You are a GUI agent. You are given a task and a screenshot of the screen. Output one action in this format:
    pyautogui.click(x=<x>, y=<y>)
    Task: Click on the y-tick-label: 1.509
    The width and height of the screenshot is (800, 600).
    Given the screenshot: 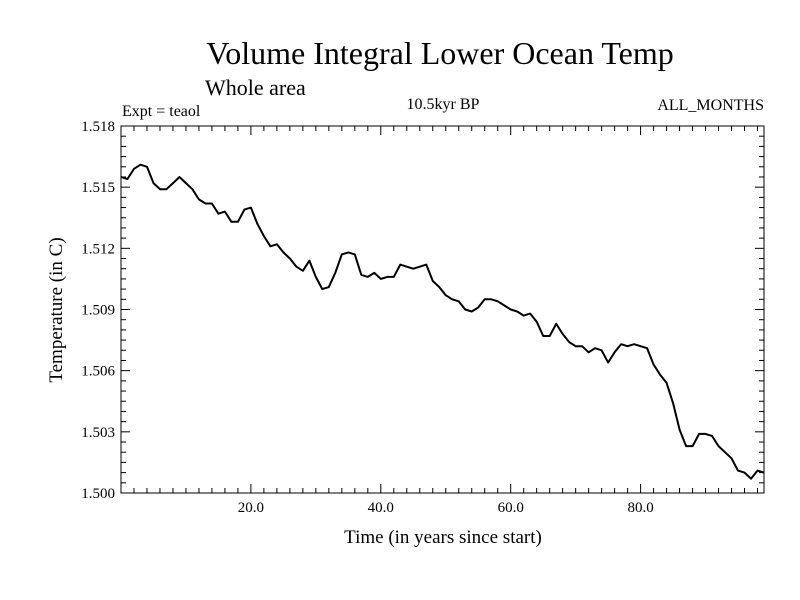 What is the action you would take?
    pyautogui.click(x=98, y=311)
    